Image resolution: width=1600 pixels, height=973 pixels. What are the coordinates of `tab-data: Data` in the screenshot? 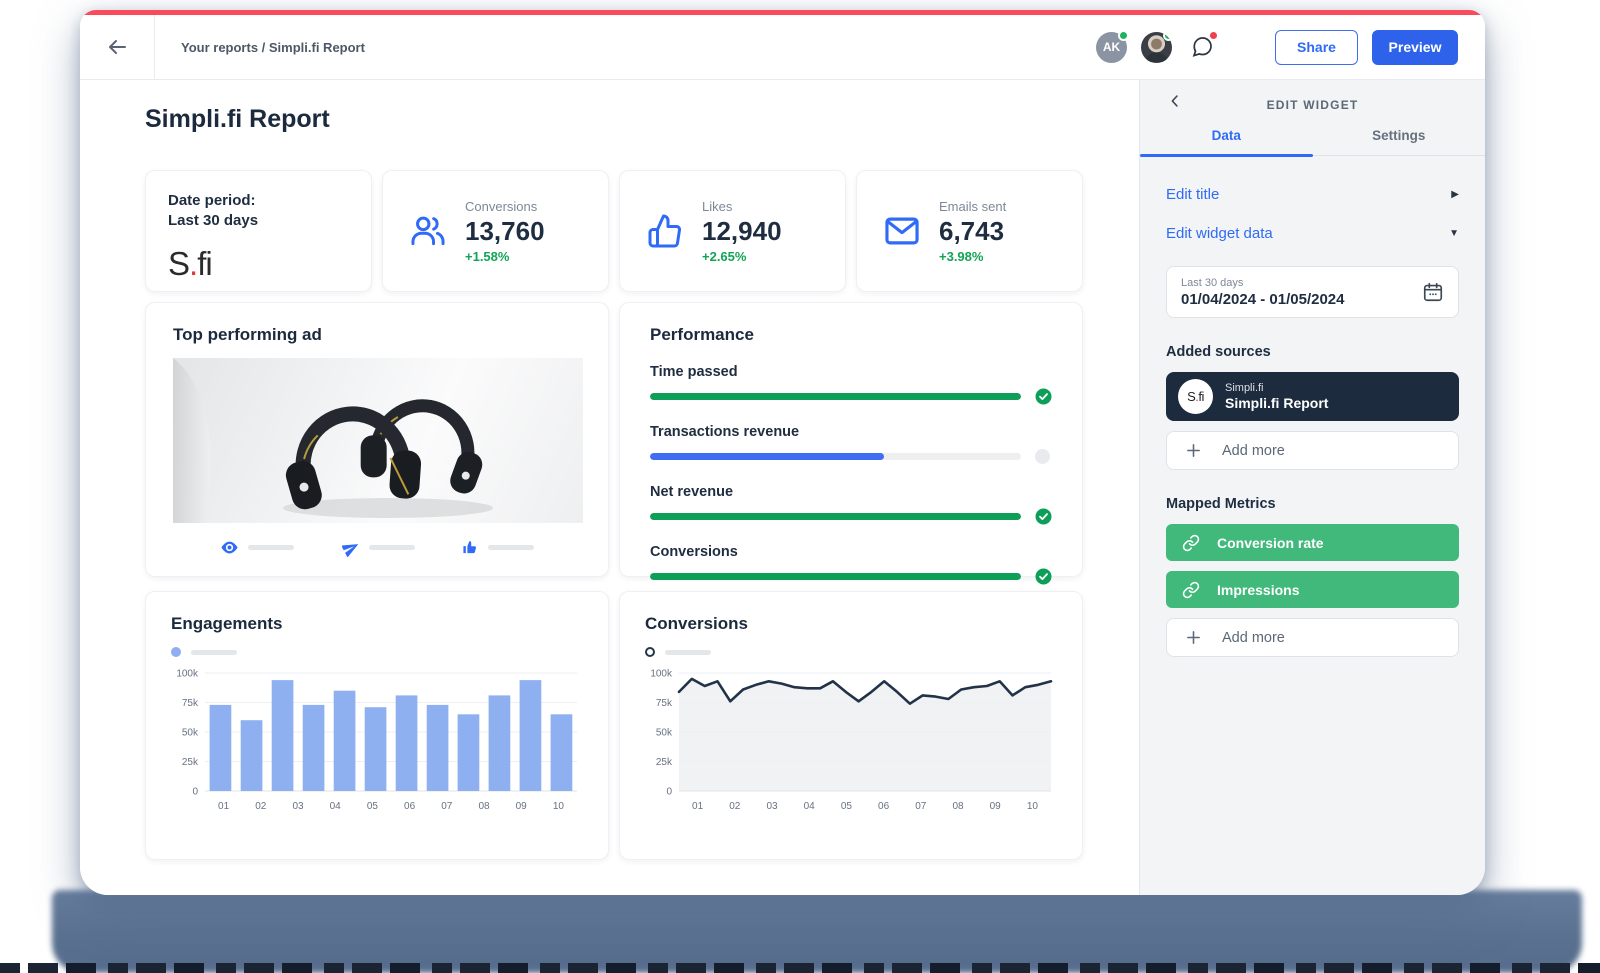 It's located at (1226, 142).